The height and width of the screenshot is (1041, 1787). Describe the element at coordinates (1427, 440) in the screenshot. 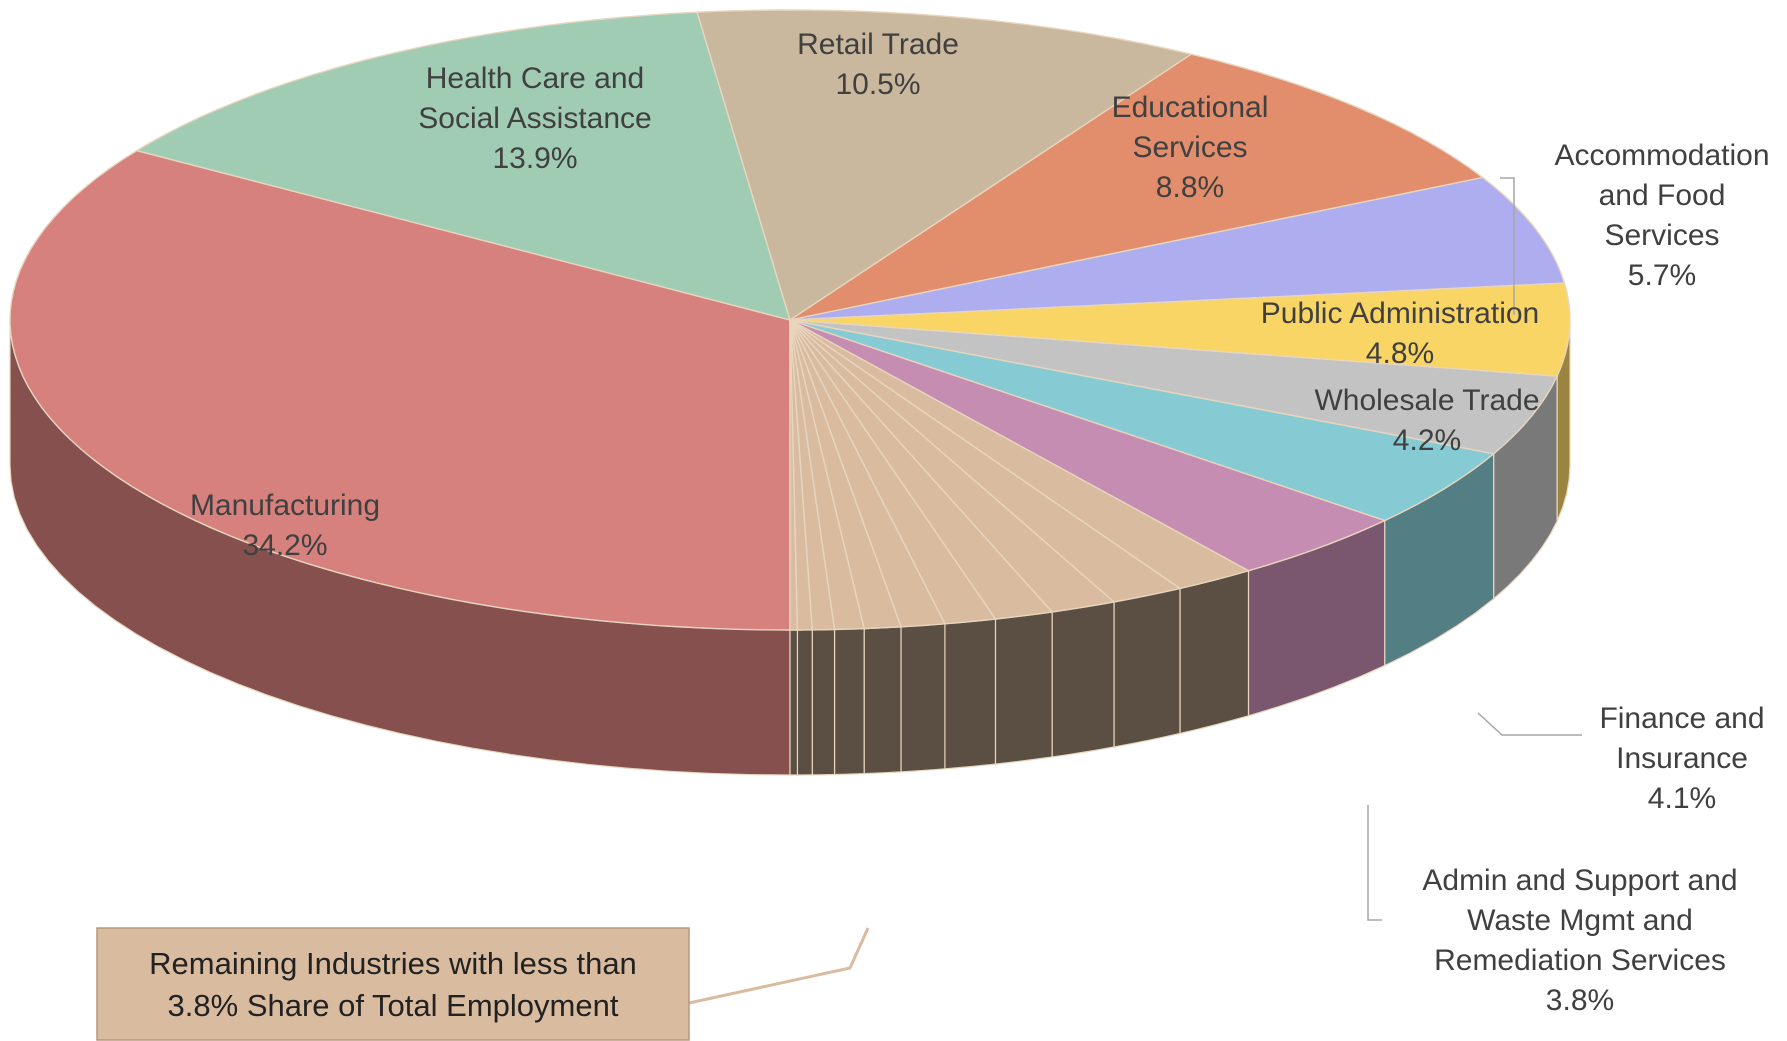

I see `slice-value-label-6: 4.2%` at that location.